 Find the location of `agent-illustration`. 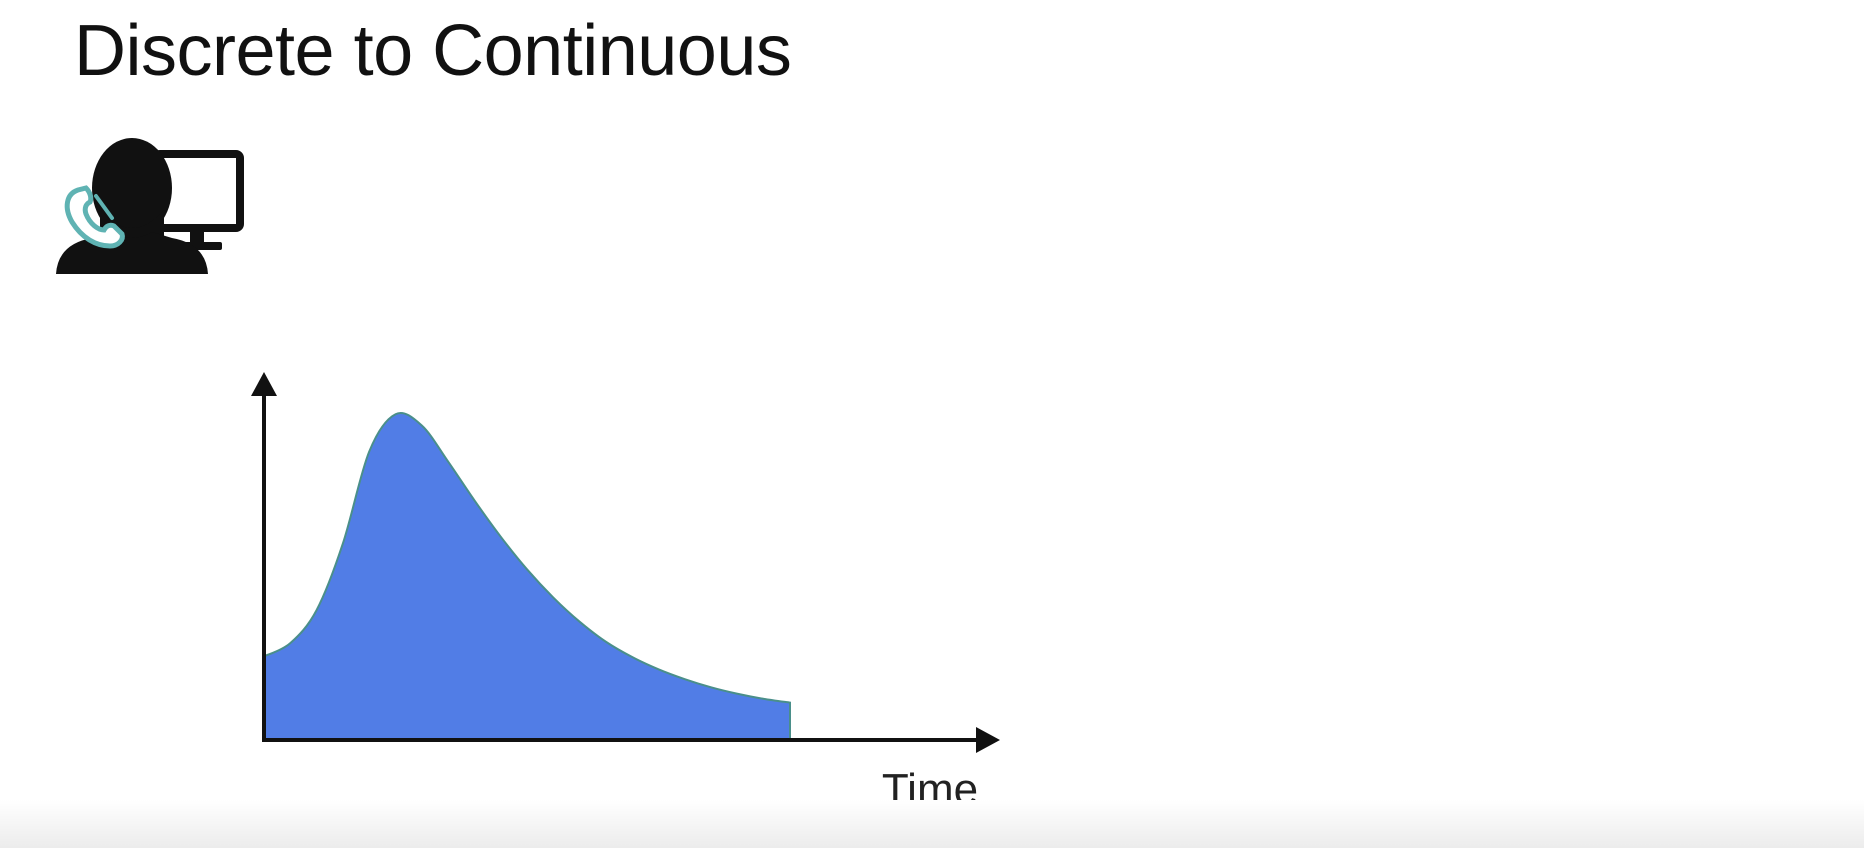

agent-illustration is located at coordinates (150, 206).